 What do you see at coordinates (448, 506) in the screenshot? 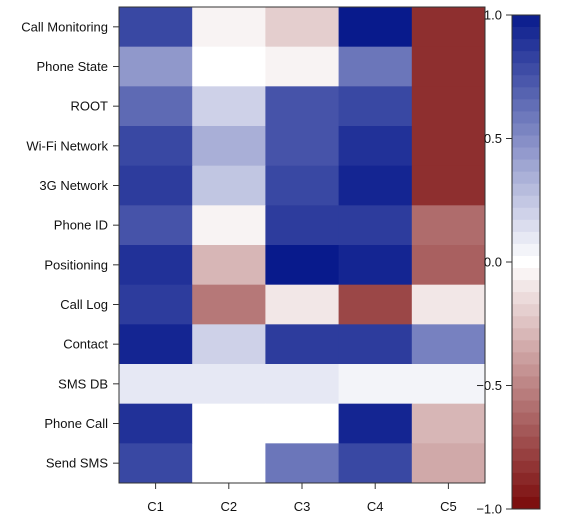
I see `column-label: C5` at bounding box center [448, 506].